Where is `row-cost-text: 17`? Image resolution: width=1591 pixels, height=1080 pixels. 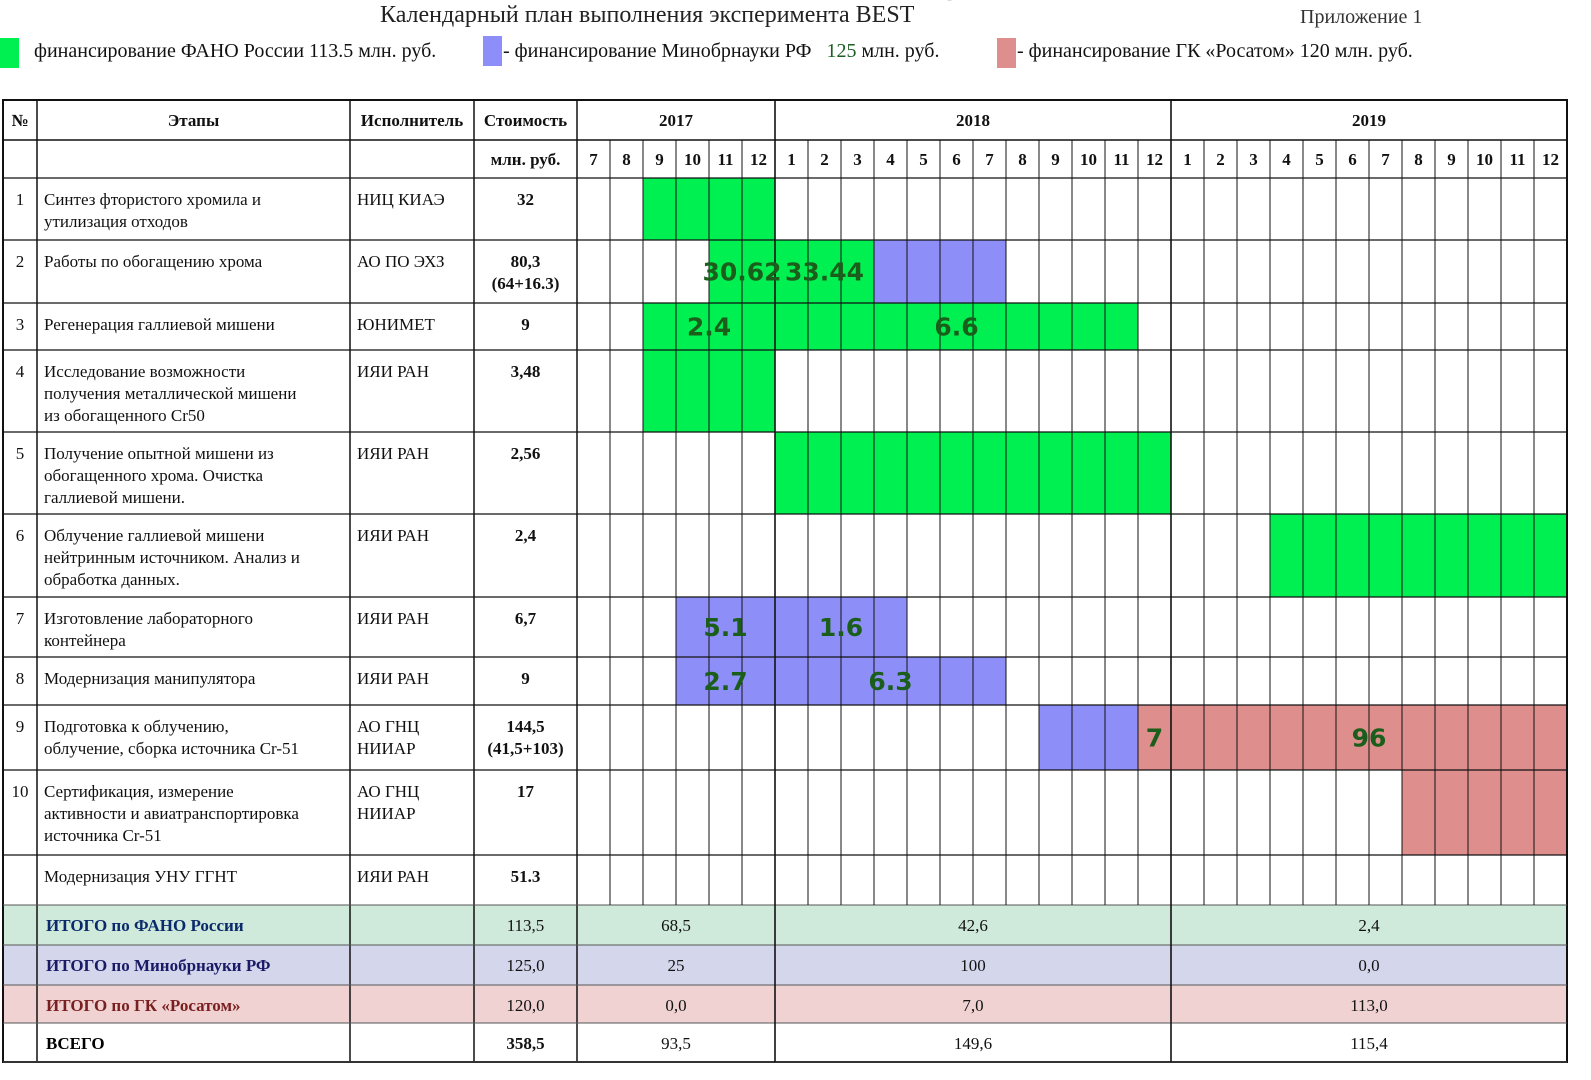
row-cost-text: 17 is located at coordinates (526, 791).